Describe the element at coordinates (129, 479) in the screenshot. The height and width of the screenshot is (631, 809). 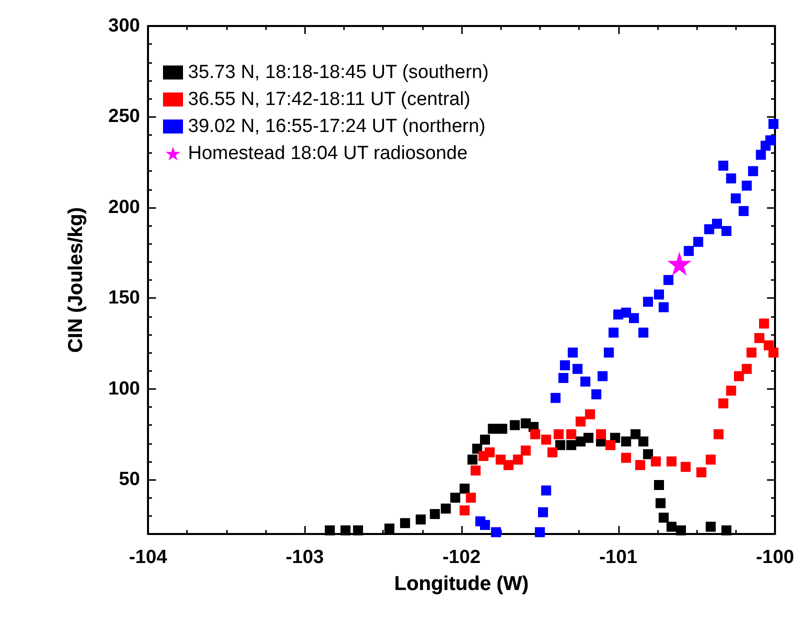
I see `y-tick-label: 50` at that location.